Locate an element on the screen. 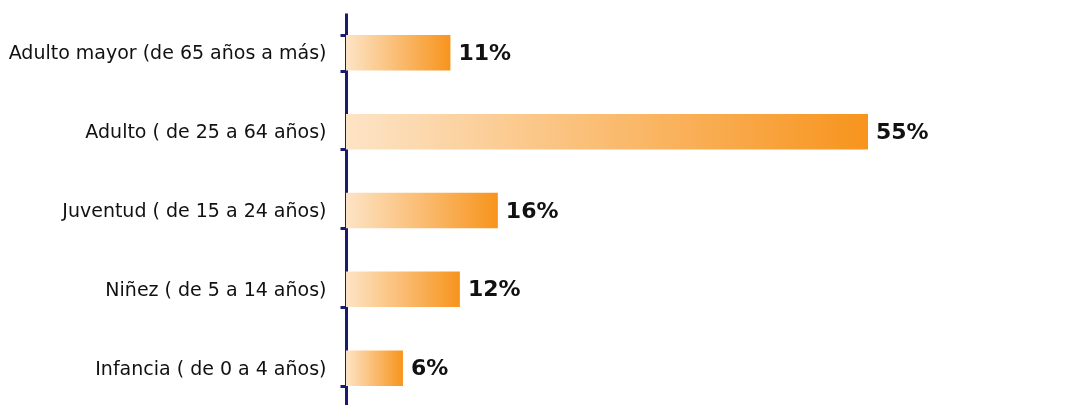 The height and width of the screenshot is (405, 1087). data-label: 16% is located at coordinates (532, 210).